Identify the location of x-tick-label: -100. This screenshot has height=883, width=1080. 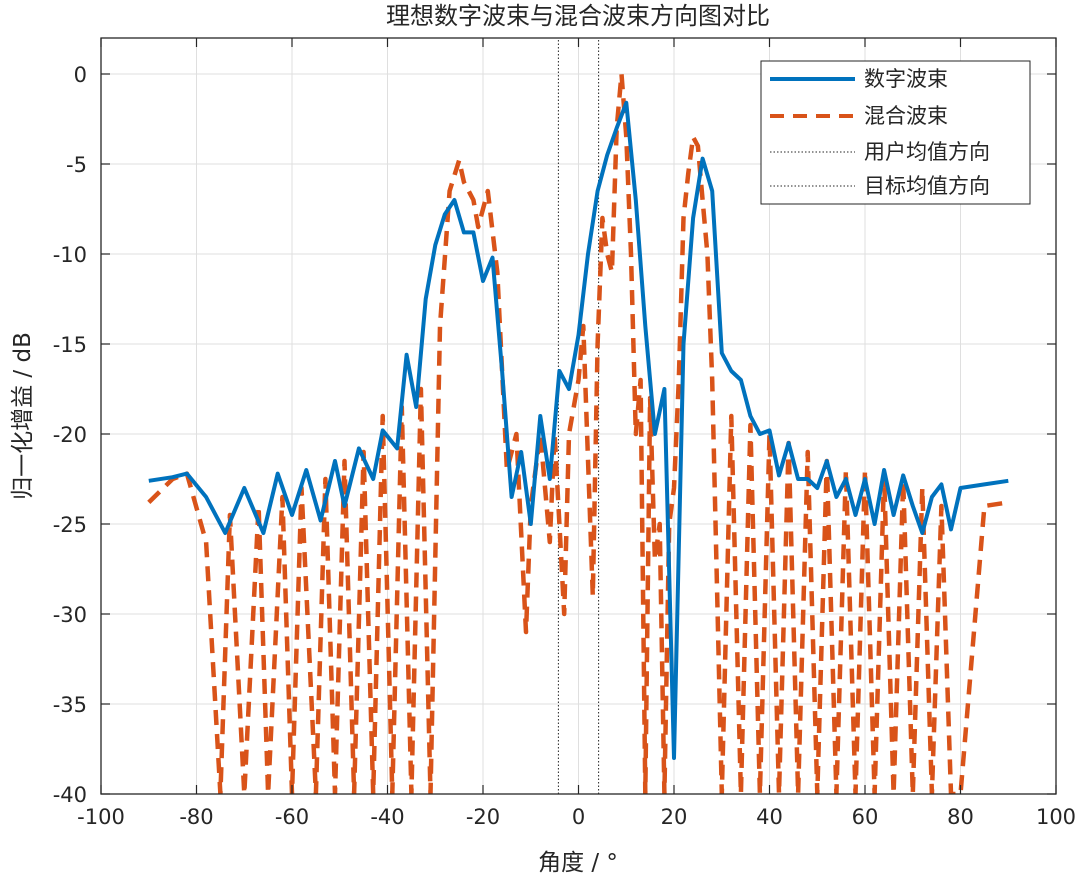
(101, 817).